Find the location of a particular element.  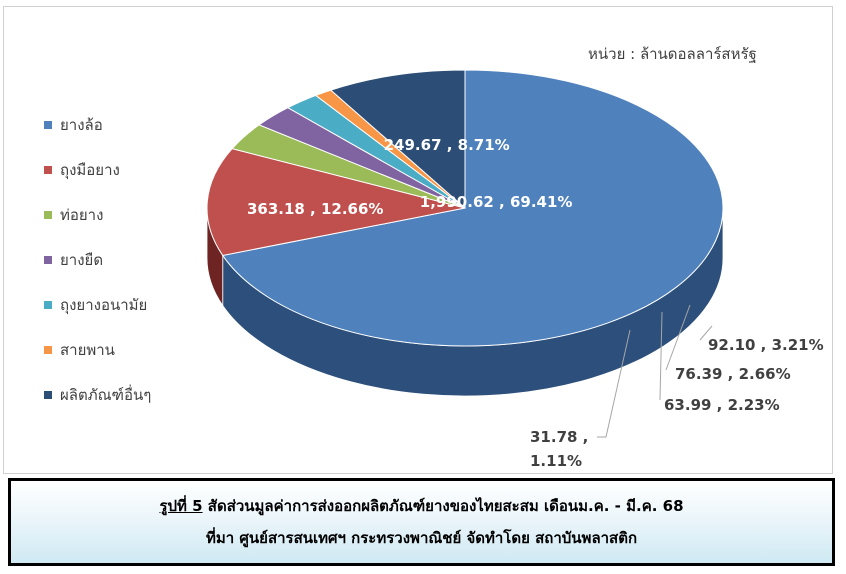

legend-item: ถุงมือยาง is located at coordinates (97, 169).